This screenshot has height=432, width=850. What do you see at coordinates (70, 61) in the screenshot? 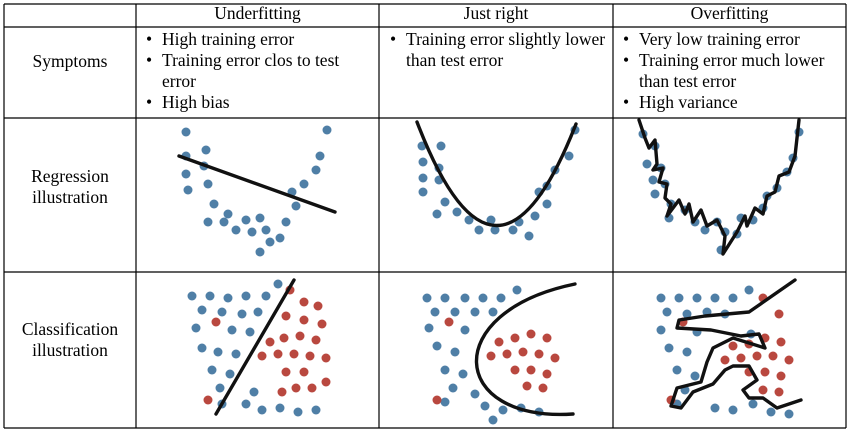
I see `row-label-symptoms: Symptoms` at bounding box center [70, 61].